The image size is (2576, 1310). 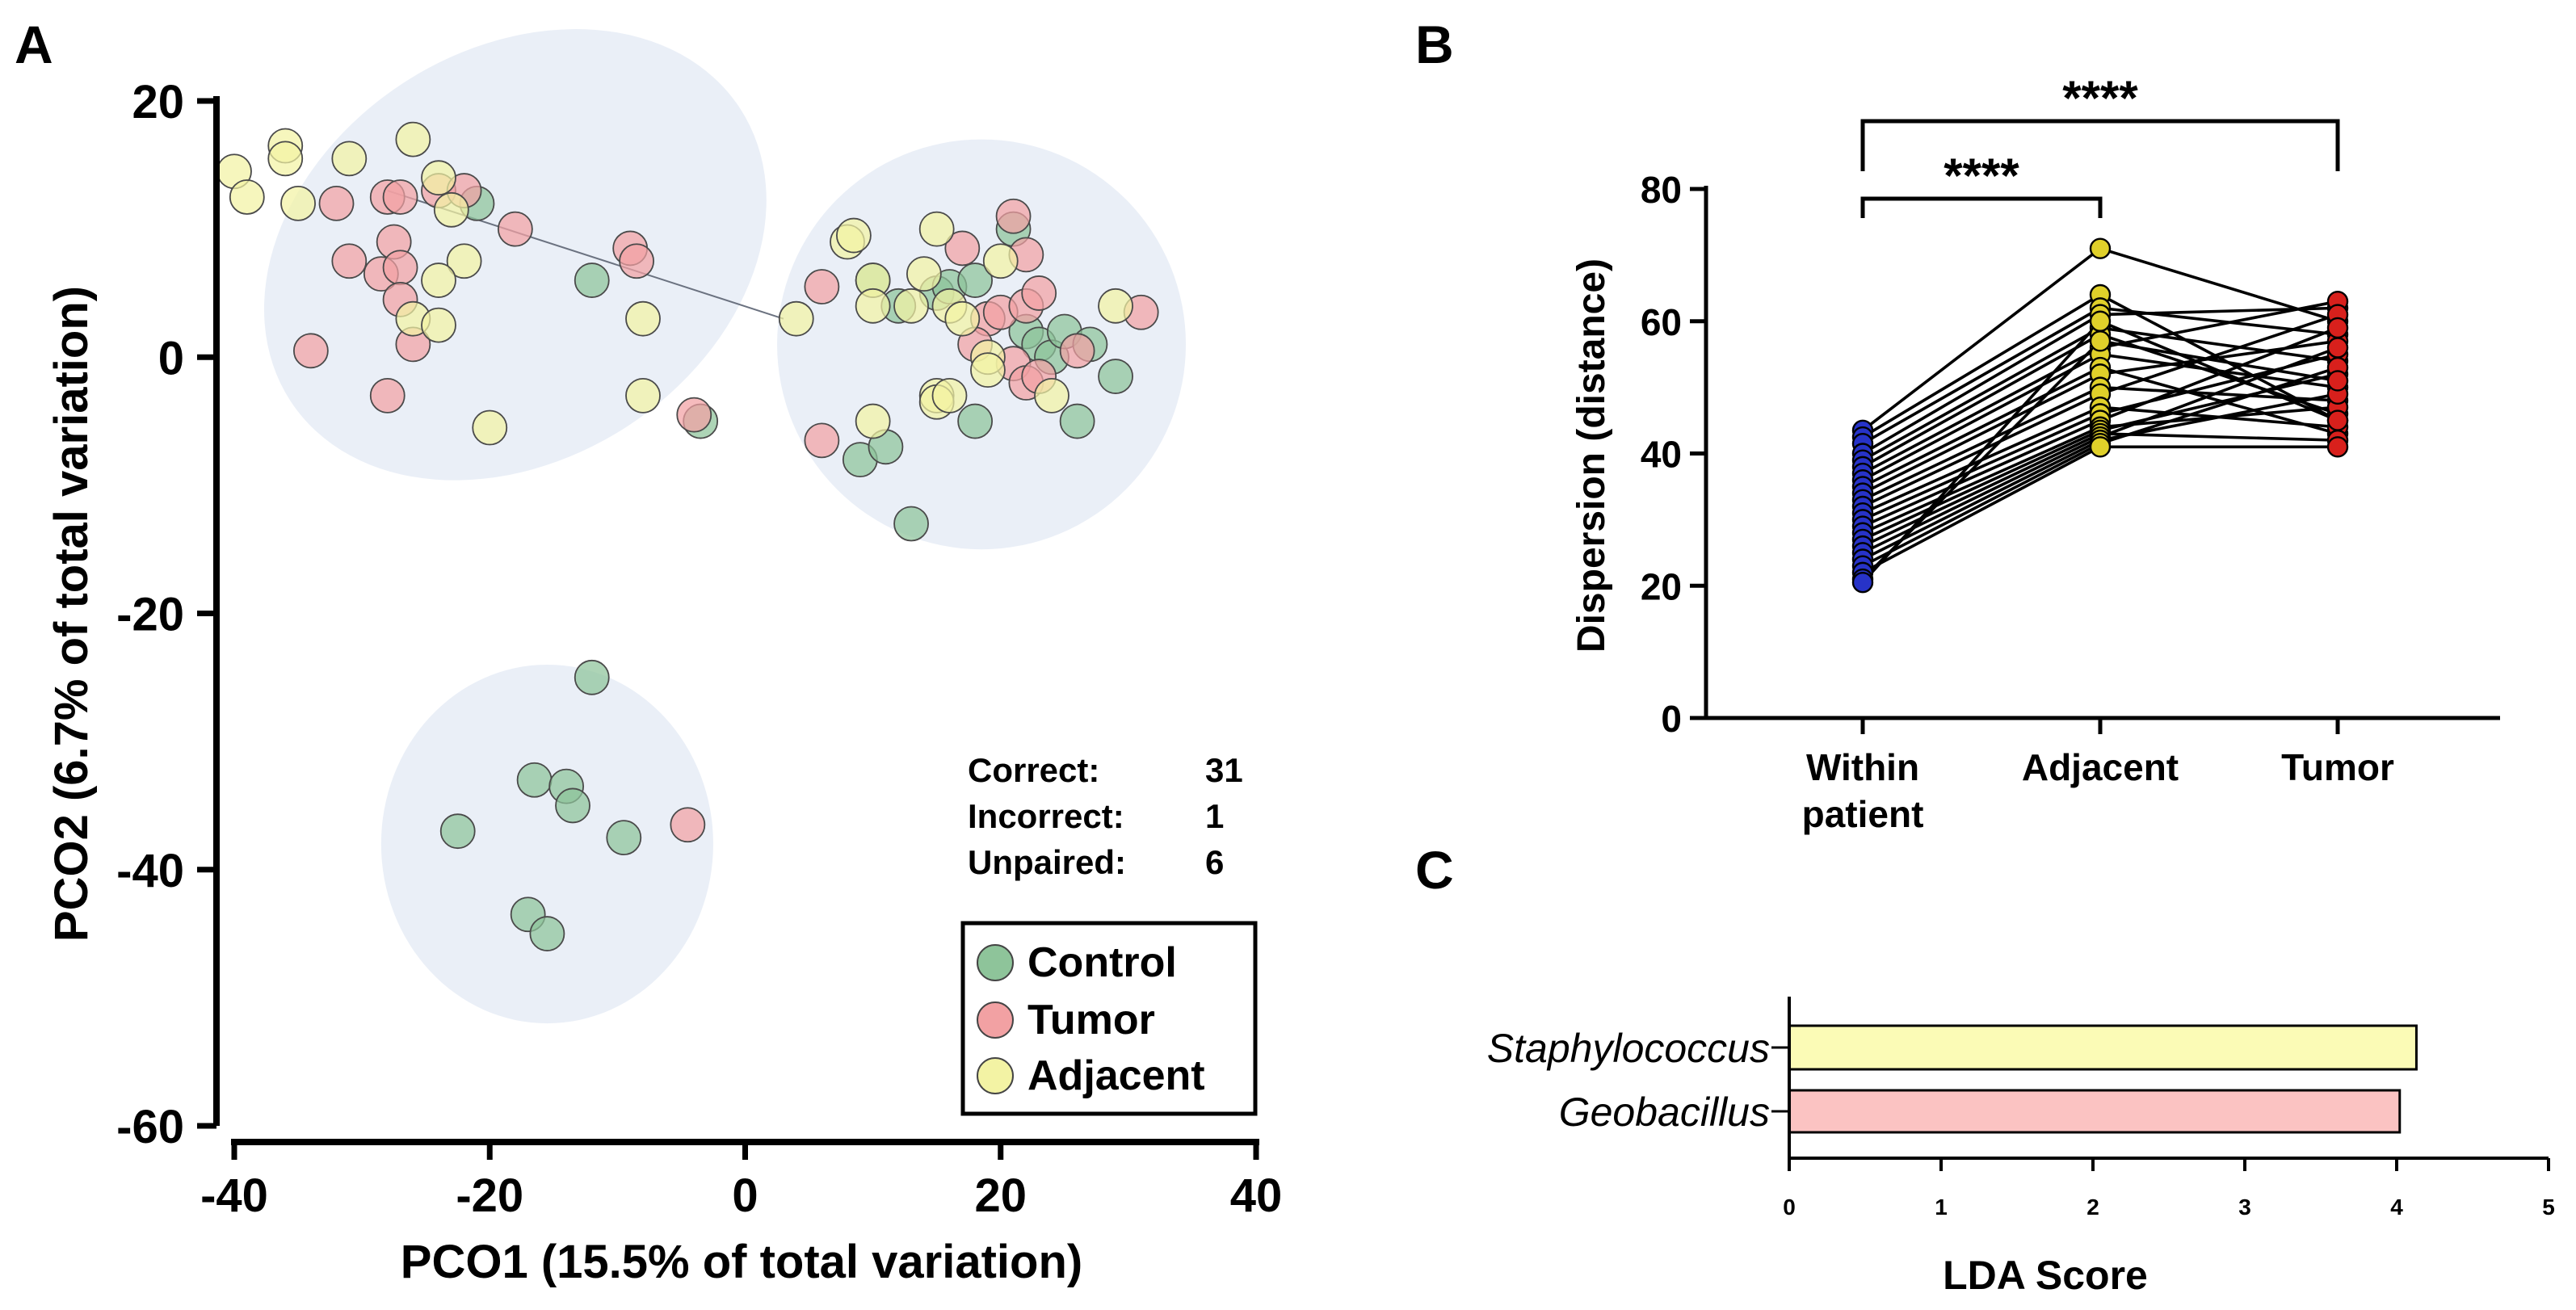 I want to click on axes: 0 1 2 3 4 5, so click(x=2169, y=1108).